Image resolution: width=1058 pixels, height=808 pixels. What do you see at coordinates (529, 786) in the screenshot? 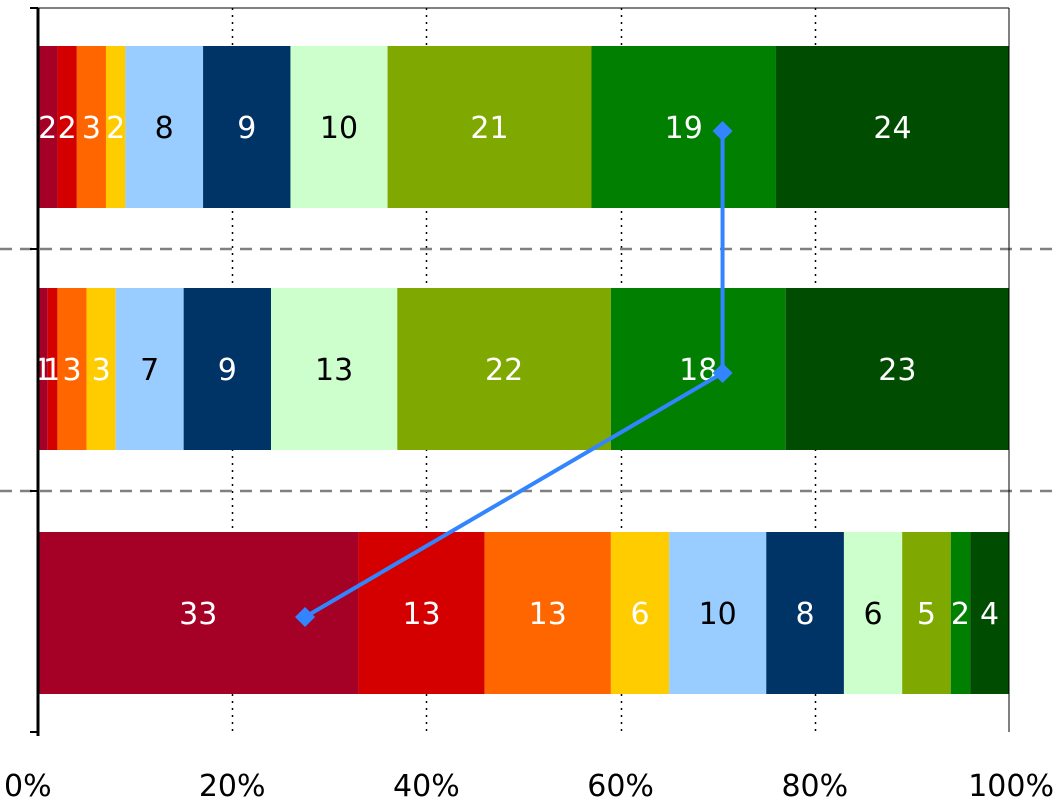
I see `x-tick-labels: 0% 20% 40% 60% 80% 100%` at bounding box center [529, 786].